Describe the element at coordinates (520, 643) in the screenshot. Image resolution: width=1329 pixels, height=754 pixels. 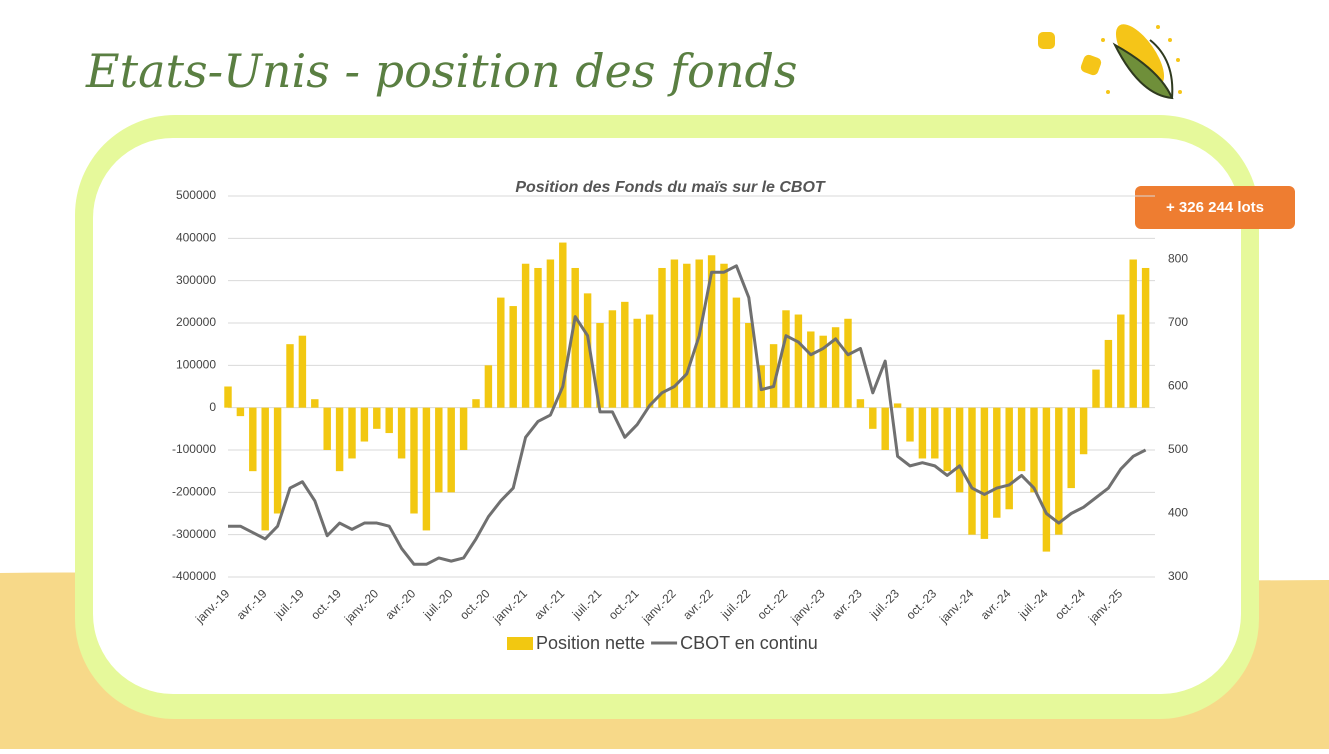
I see `legend-swatch` at that location.